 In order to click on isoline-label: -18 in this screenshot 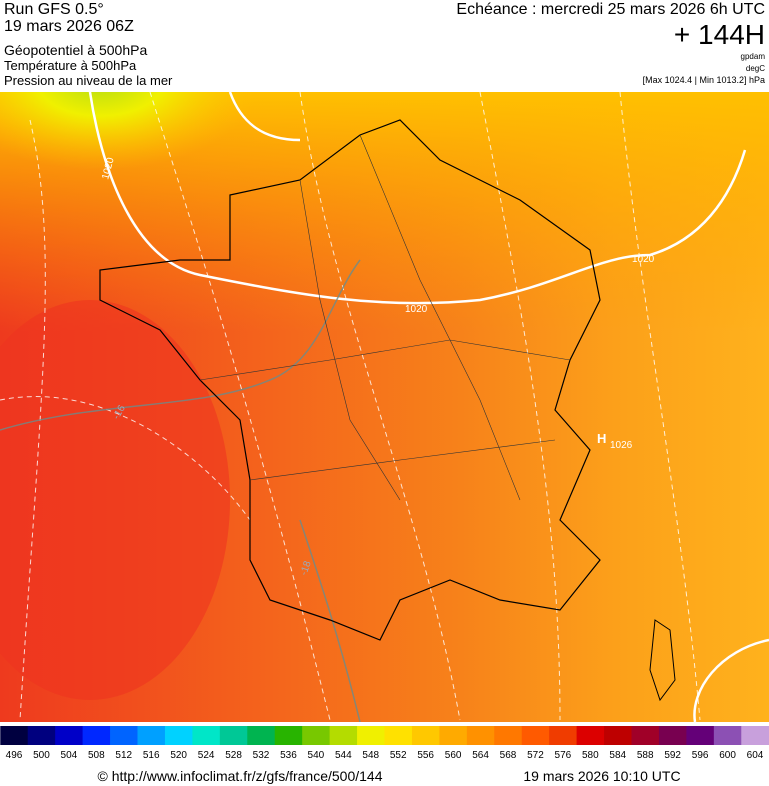, I will do `click(305, 568)`.